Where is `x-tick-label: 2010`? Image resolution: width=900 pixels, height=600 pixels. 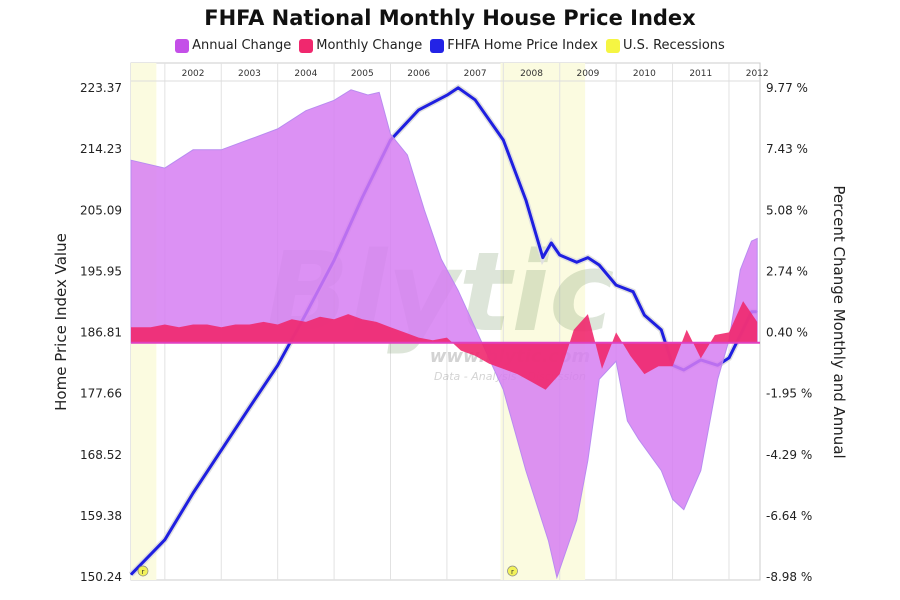 x-tick-label: 2010 is located at coordinates (644, 74).